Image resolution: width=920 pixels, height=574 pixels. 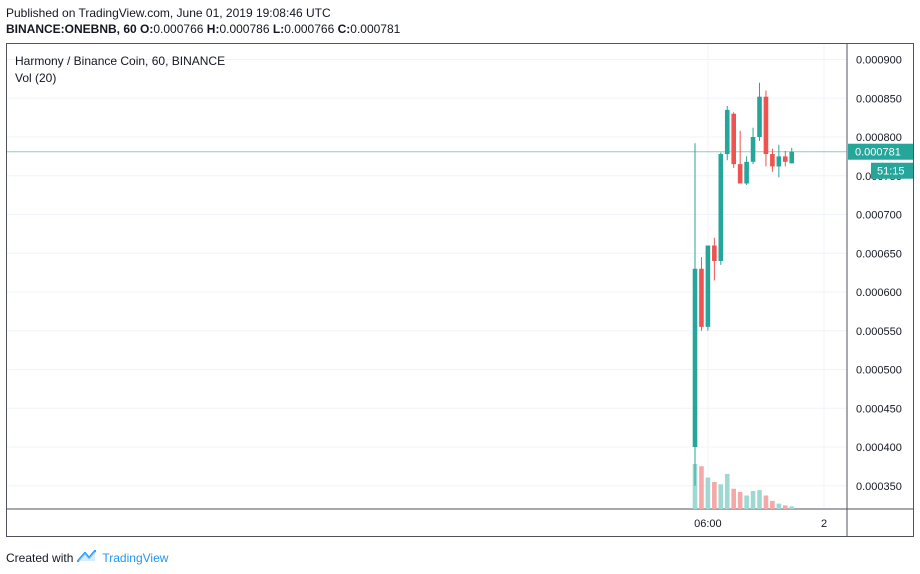 I want to click on countdown-text: 51:15, so click(x=891, y=172).